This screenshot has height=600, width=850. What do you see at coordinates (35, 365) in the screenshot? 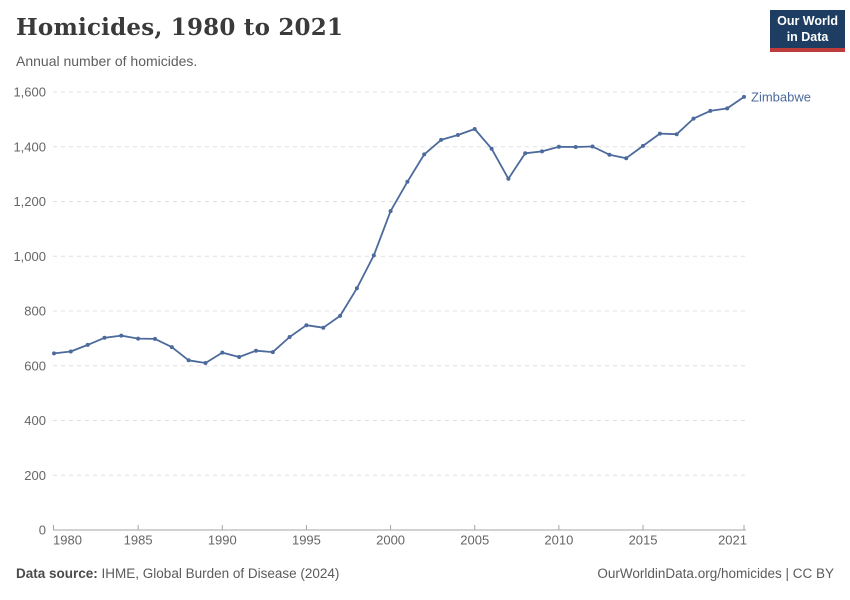
I see `y-axis-tick-label: 600` at bounding box center [35, 365].